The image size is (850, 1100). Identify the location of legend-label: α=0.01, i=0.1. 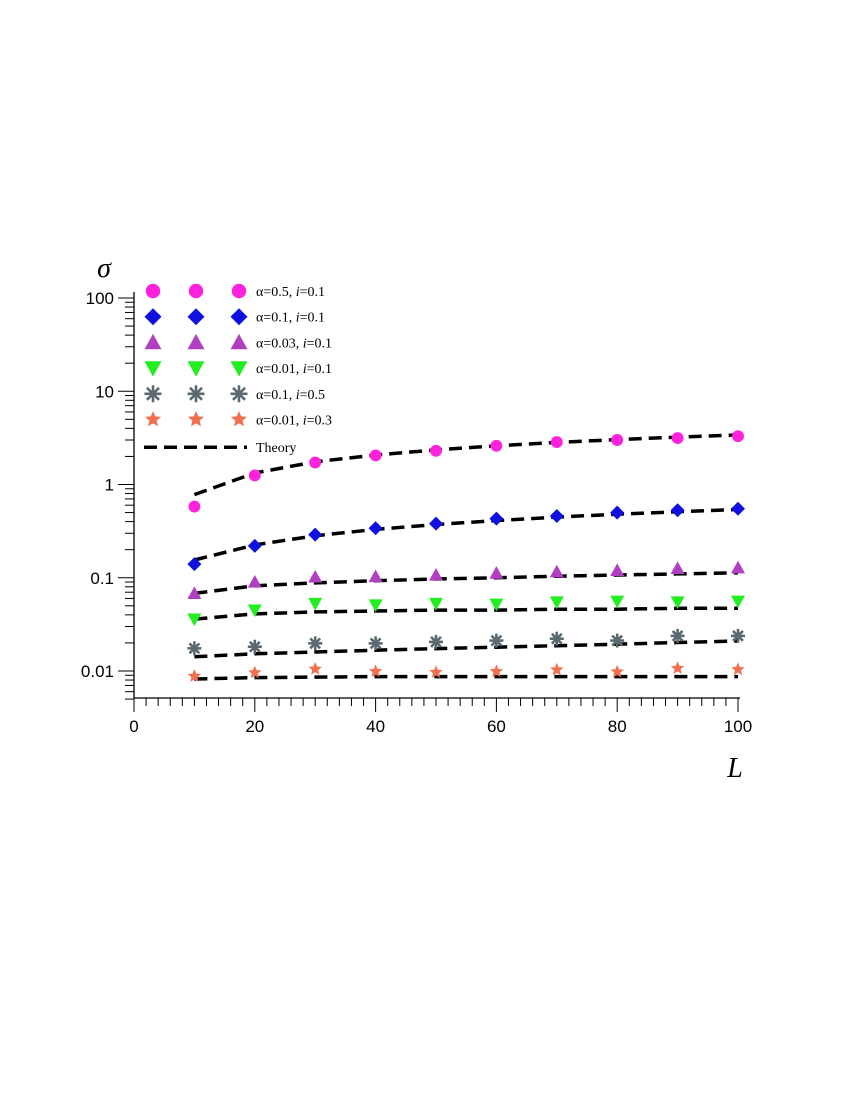
(294, 369).